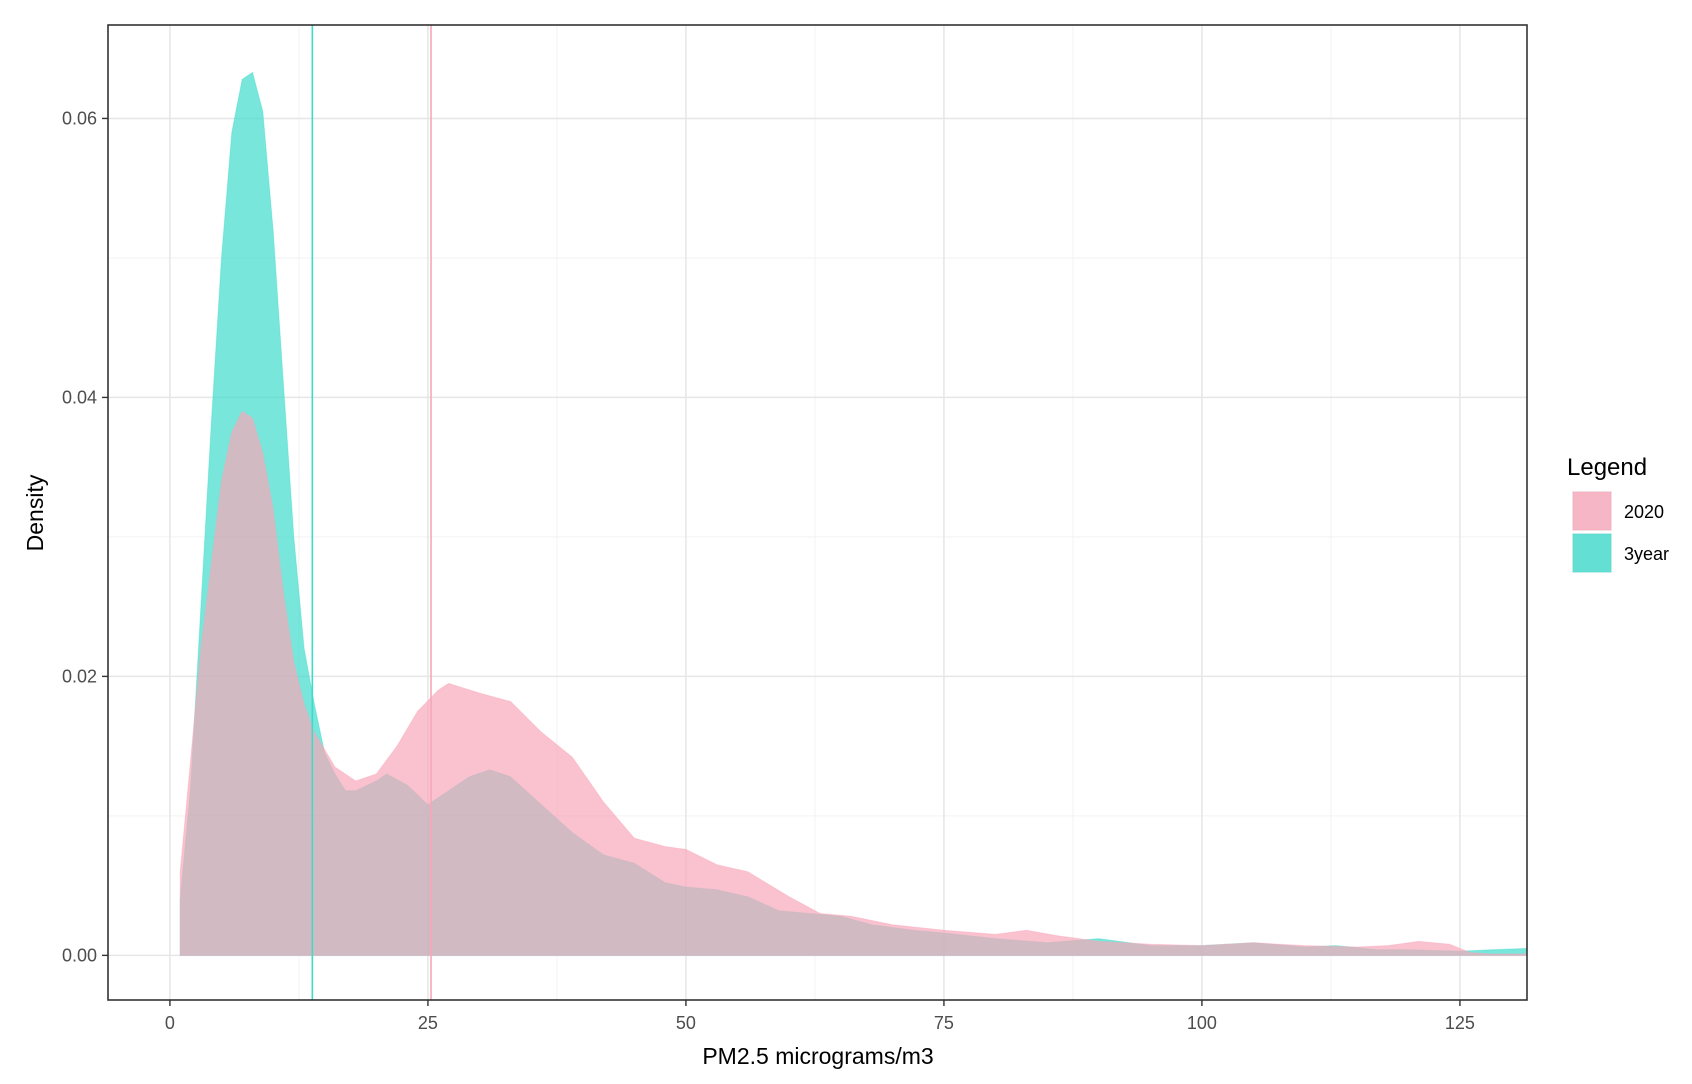 Image resolution: width=1692 pixels, height=1084 pixels. Describe the element at coordinates (79, 118) in the screenshot. I see `y-tick-label: 0.06` at that location.